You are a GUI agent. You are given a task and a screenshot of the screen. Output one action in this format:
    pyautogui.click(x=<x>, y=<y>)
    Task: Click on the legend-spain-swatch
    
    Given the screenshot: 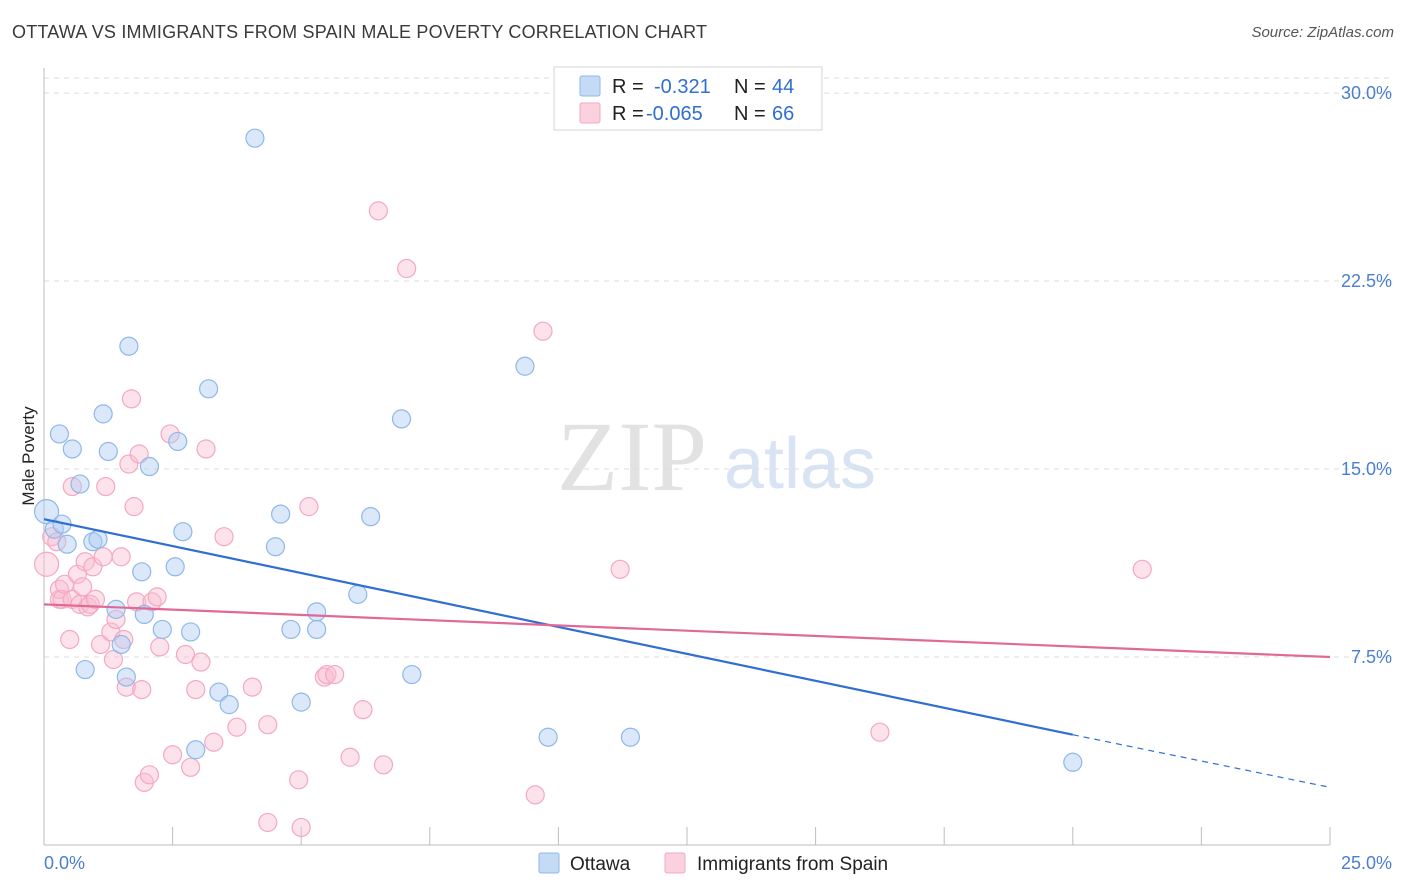 What is the action you would take?
    pyautogui.click(x=675, y=863)
    